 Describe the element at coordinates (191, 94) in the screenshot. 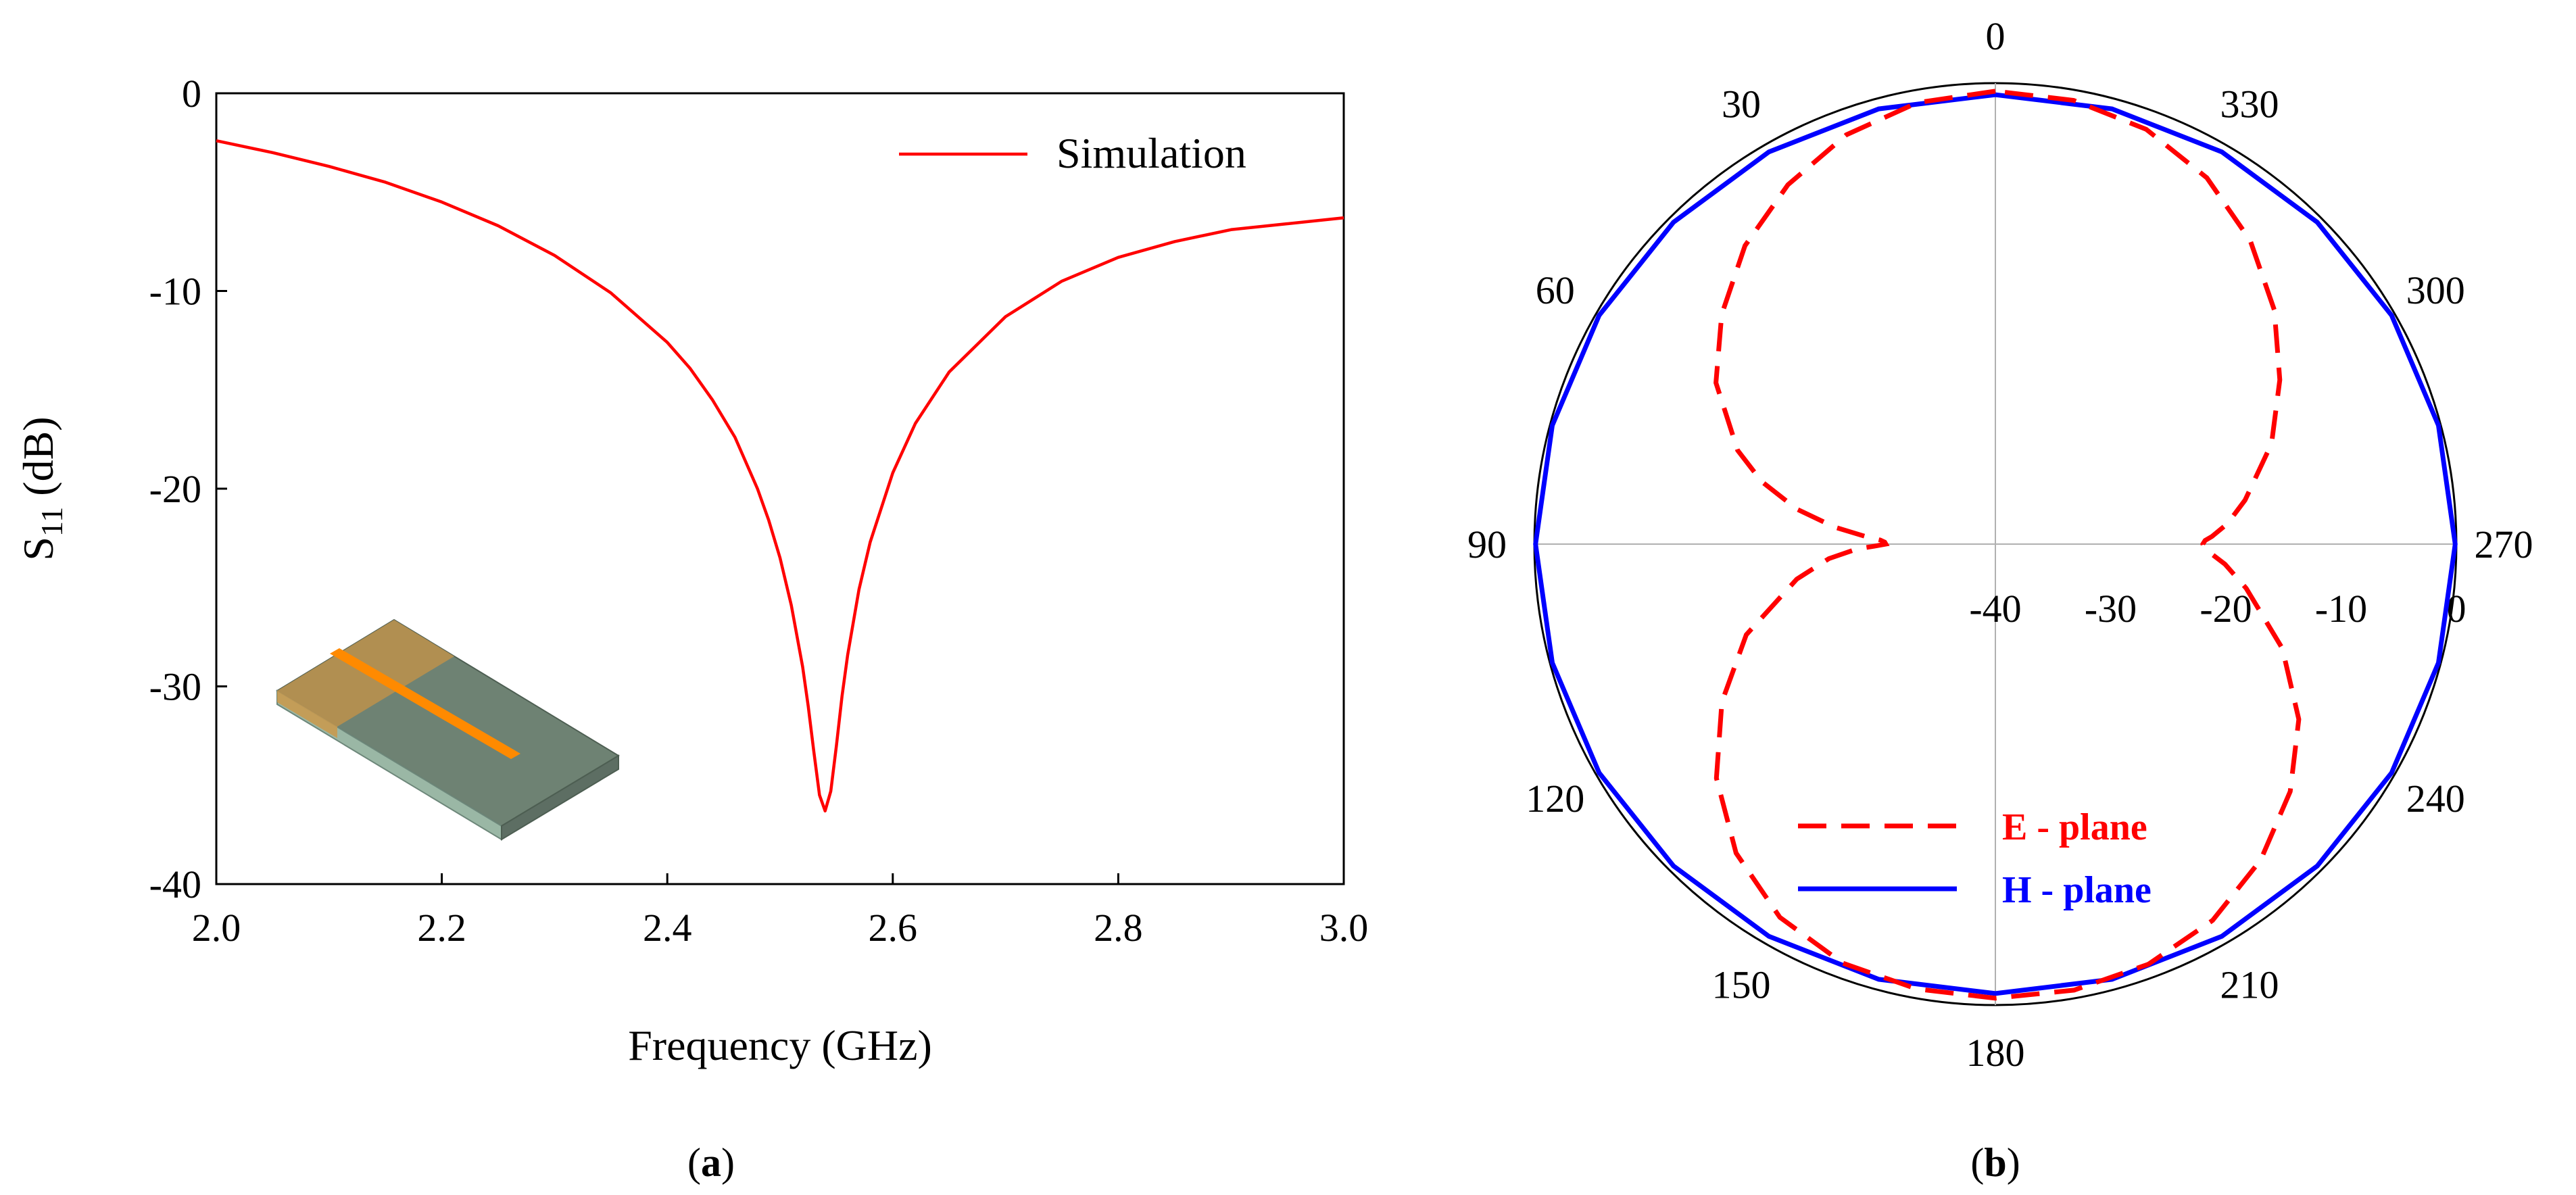

I see `y-tick-label: 0` at that location.